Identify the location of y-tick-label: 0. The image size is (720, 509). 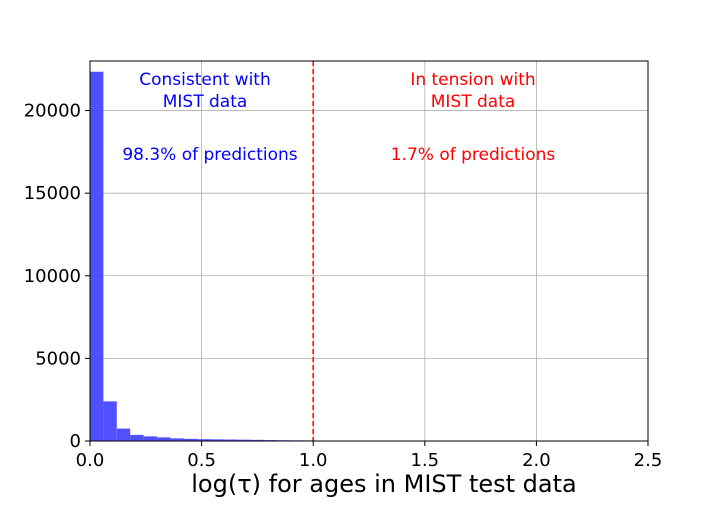
(75, 441).